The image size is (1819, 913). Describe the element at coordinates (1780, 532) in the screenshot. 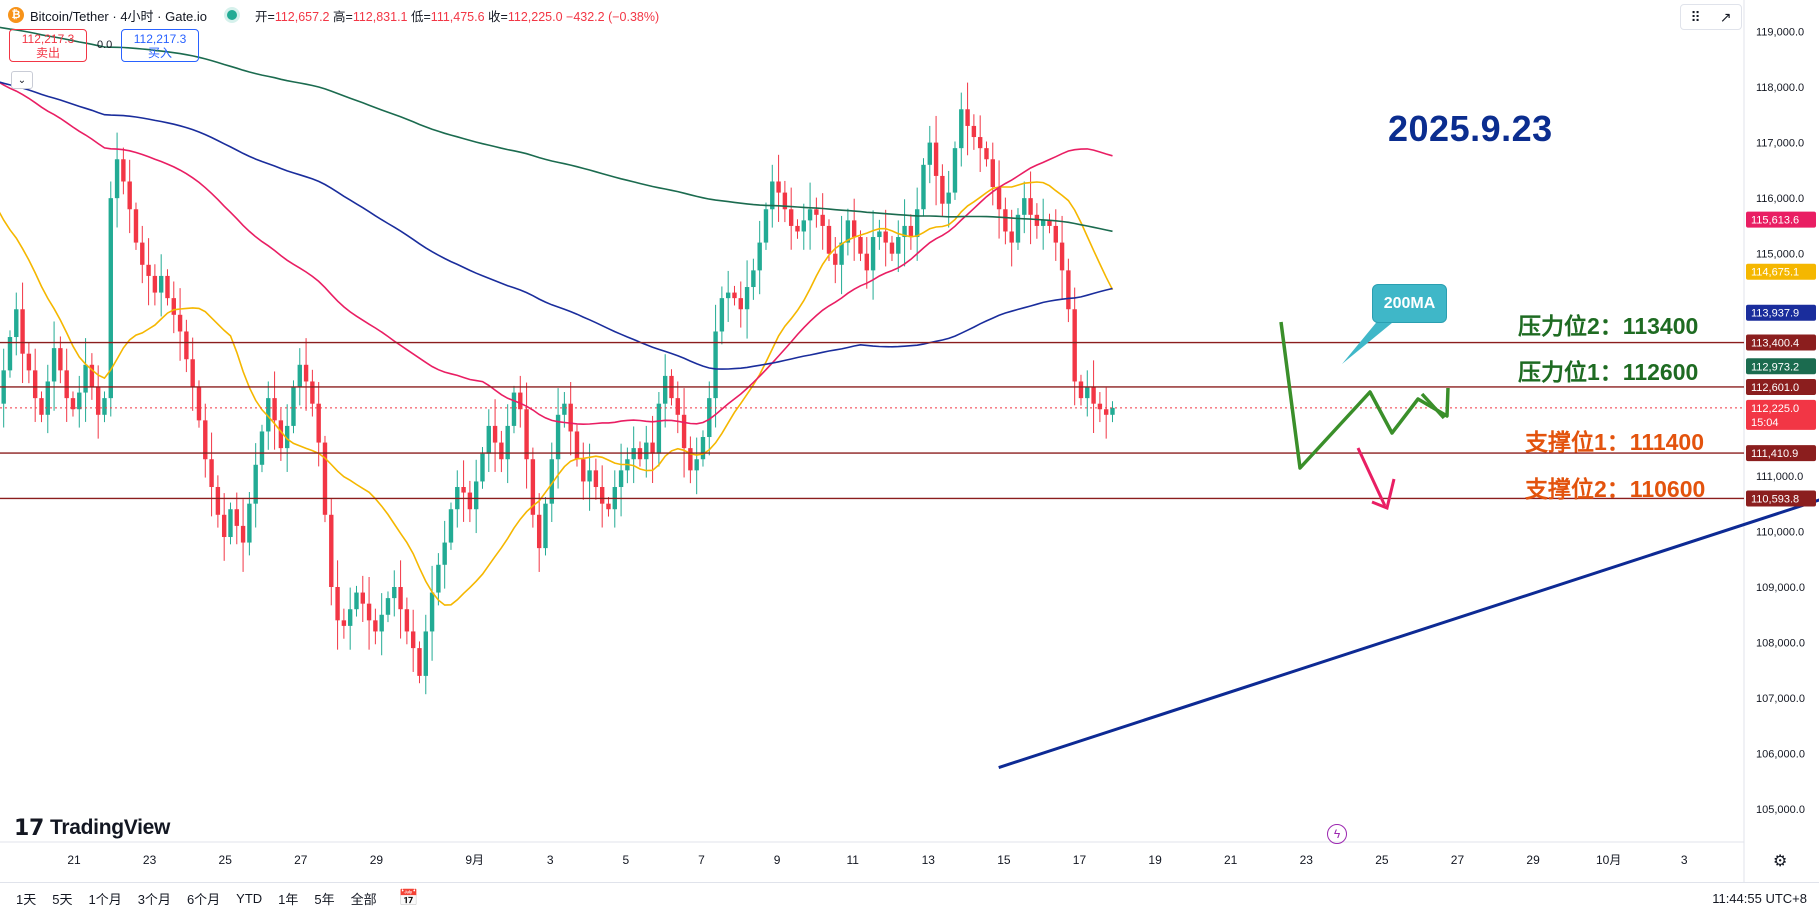

I see `y-tick-label: 110,000.0` at that location.